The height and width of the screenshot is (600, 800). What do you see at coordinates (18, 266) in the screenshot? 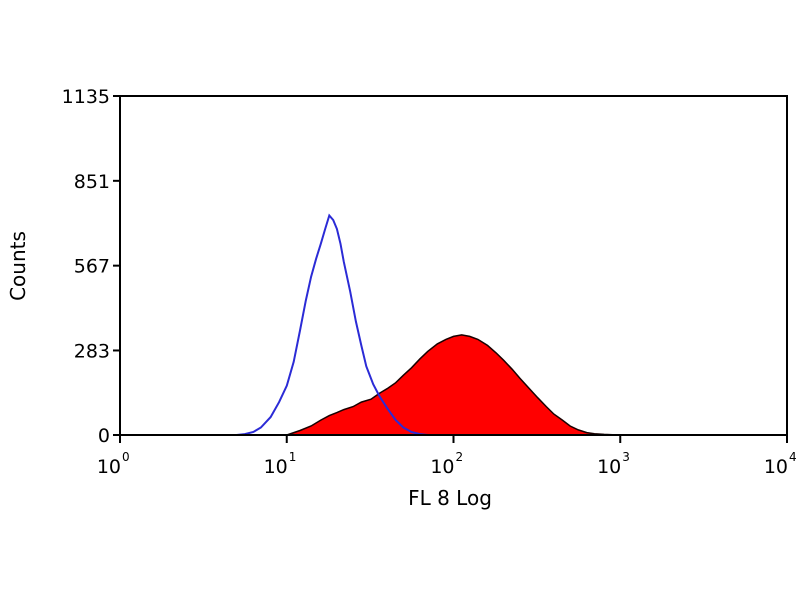
I see `y-axis-title: Counts` at bounding box center [18, 266].